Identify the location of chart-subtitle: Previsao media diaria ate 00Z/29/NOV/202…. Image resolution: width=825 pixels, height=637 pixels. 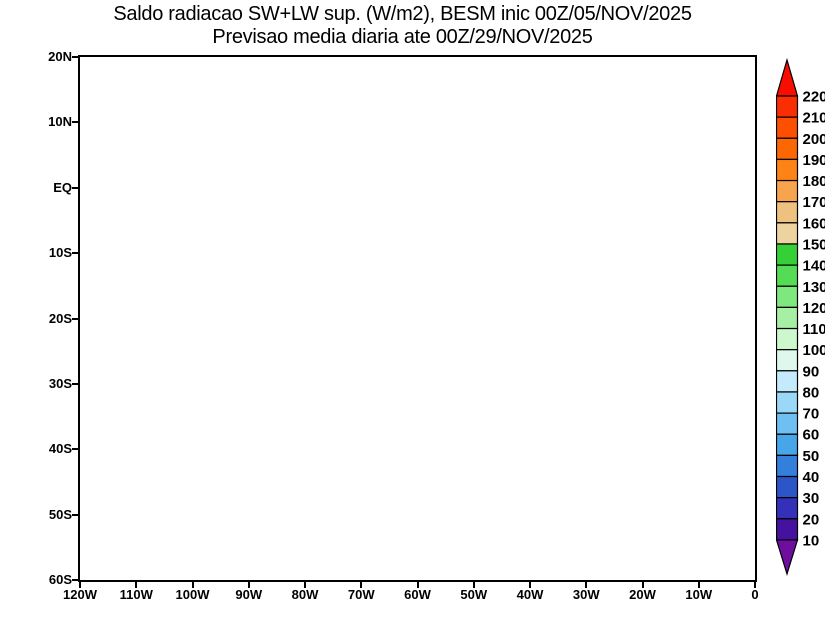
(402, 37).